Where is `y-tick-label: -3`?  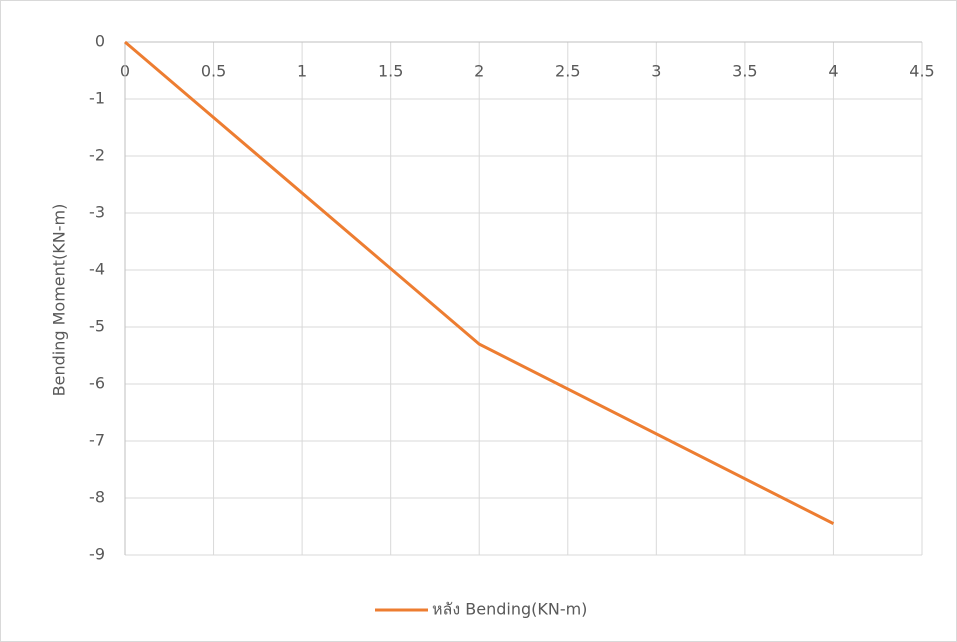
y-tick-label: -3 is located at coordinates (97, 212).